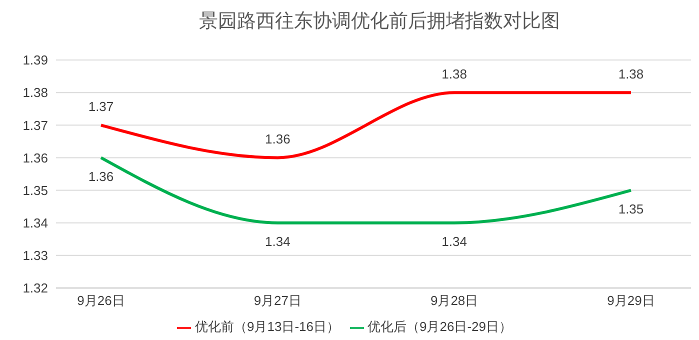 This screenshot has width=699, height=340. Describe the element at coordinates (35, 256) in the screenshot. I see `y-tick-label: 1.33` at that location.